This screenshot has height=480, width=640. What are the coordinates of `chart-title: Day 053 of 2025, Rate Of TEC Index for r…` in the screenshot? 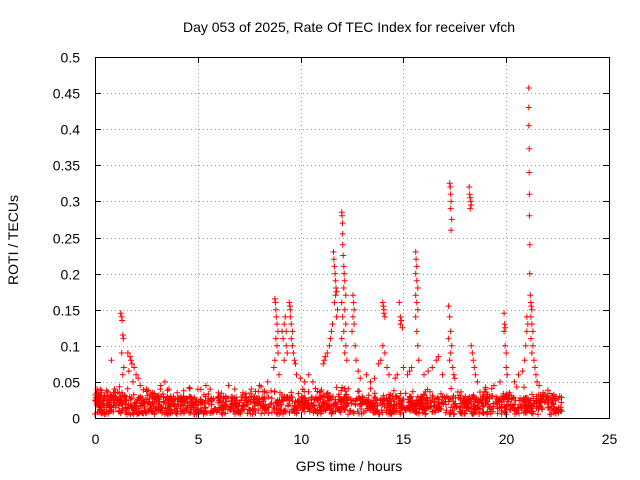 It's located at (349, 27).